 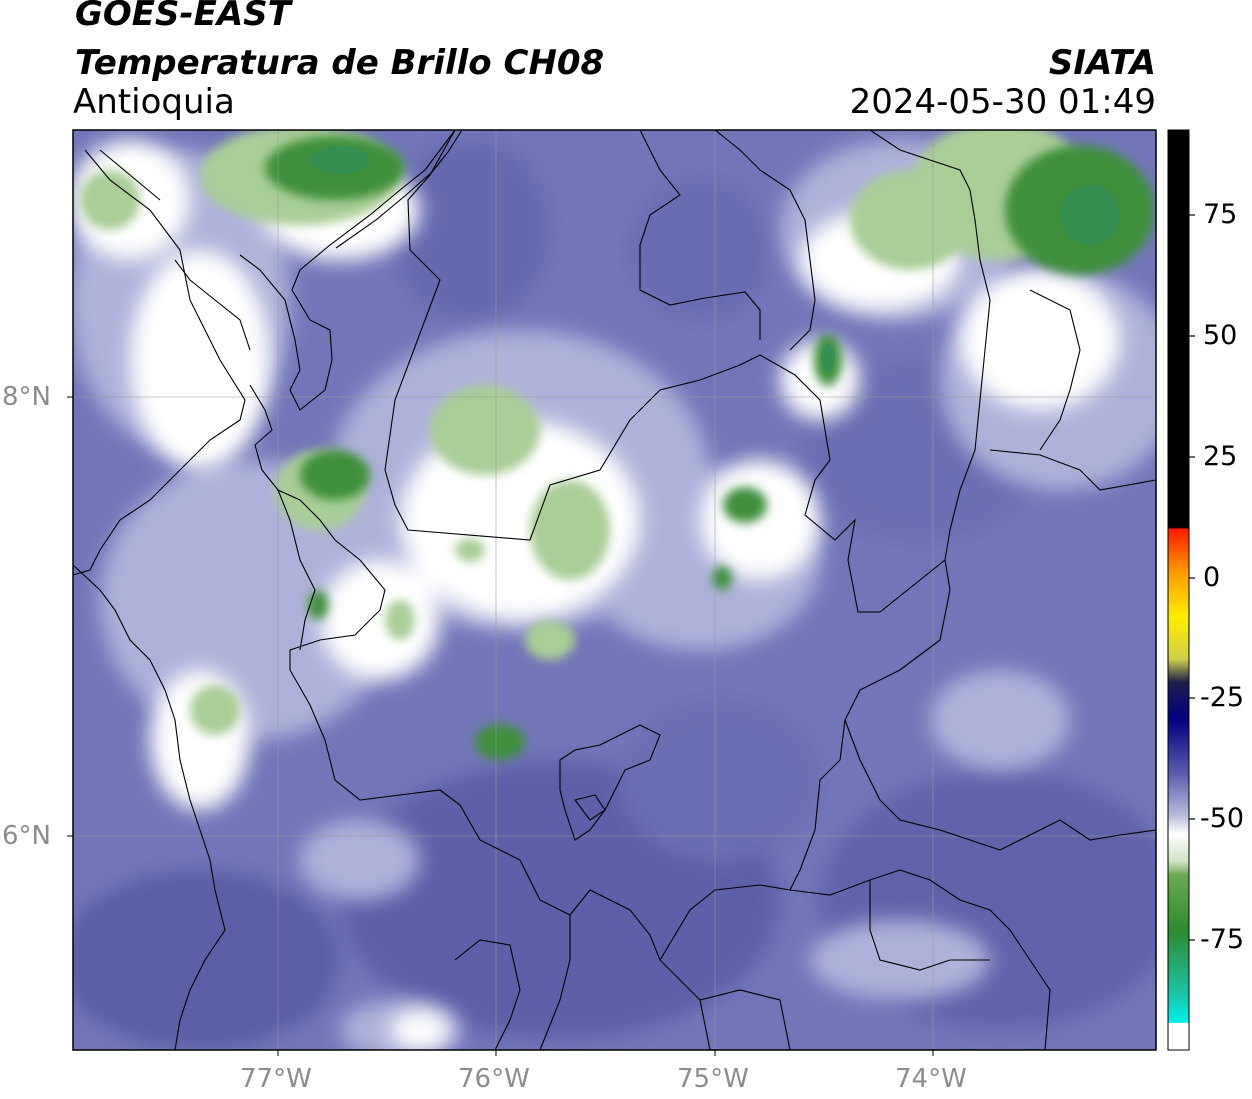 I want to click on colorbar-label-75: 75, so click(x=1220, y=214).